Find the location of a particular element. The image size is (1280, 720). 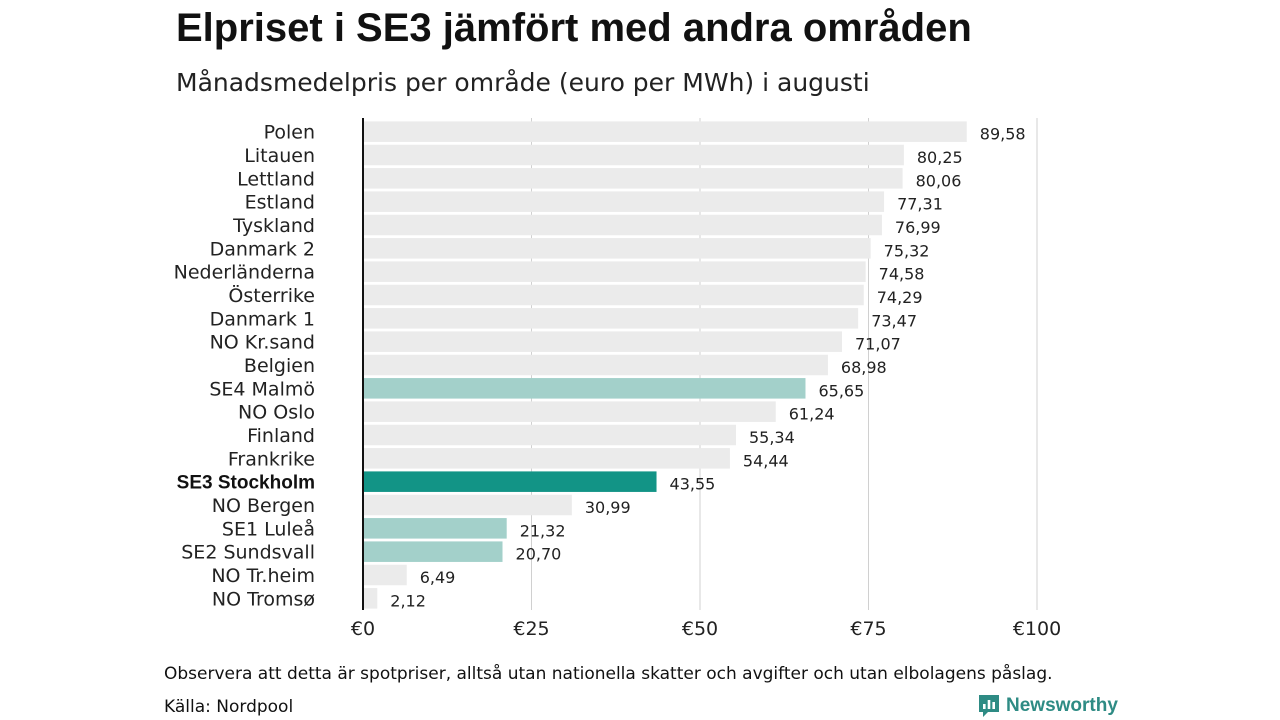

x-tick-label: €50 is located at coordinates (700, 629).